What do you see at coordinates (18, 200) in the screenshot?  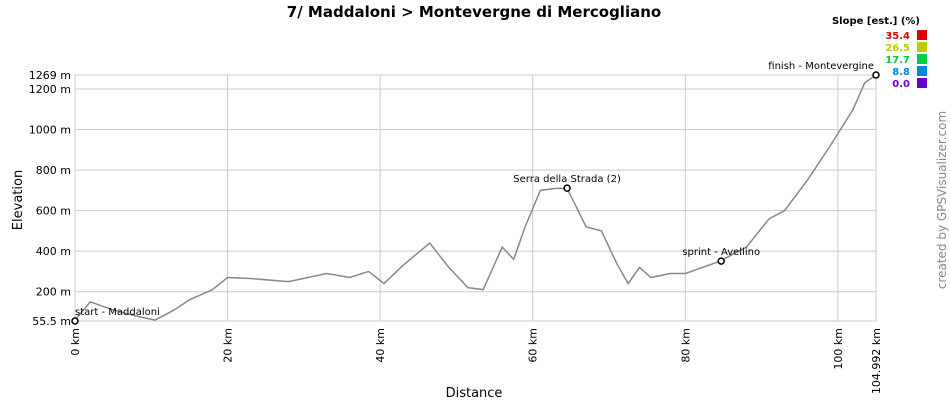 I see `y-axis-title: Elevation` at bounding box center [18, 200].